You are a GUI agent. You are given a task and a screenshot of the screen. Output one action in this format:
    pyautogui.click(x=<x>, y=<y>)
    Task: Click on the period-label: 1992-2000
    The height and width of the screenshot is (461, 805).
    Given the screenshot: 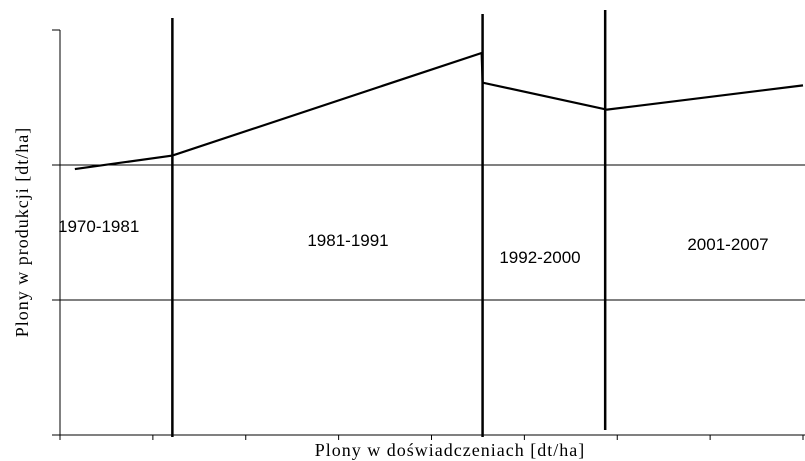 What is the action you would take?
    pyautogui.click(x=539, y=257)
    